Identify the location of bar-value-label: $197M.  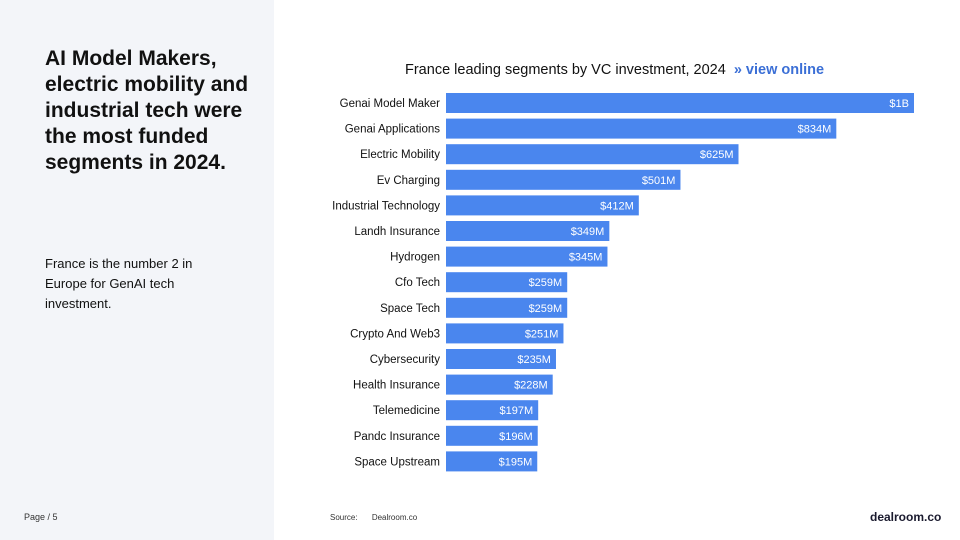
(517, 411).